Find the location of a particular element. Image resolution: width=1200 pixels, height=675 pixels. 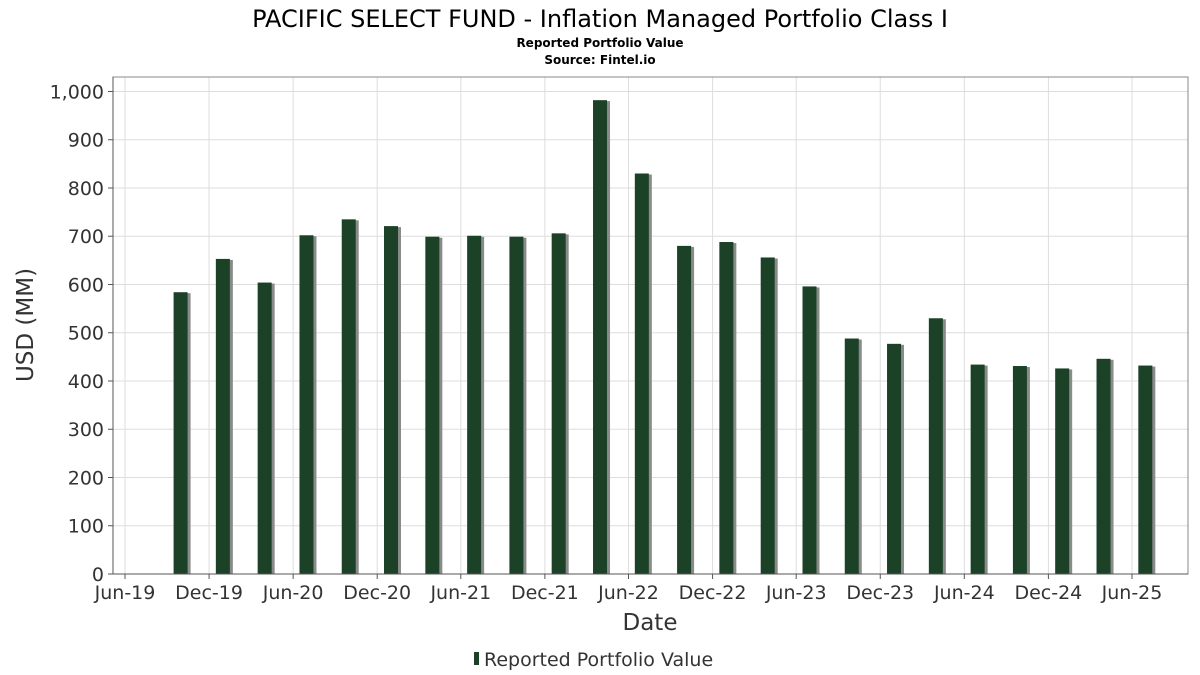

chart-subtitle: Reported Portfolio Value is located at coordinates (599, 43).